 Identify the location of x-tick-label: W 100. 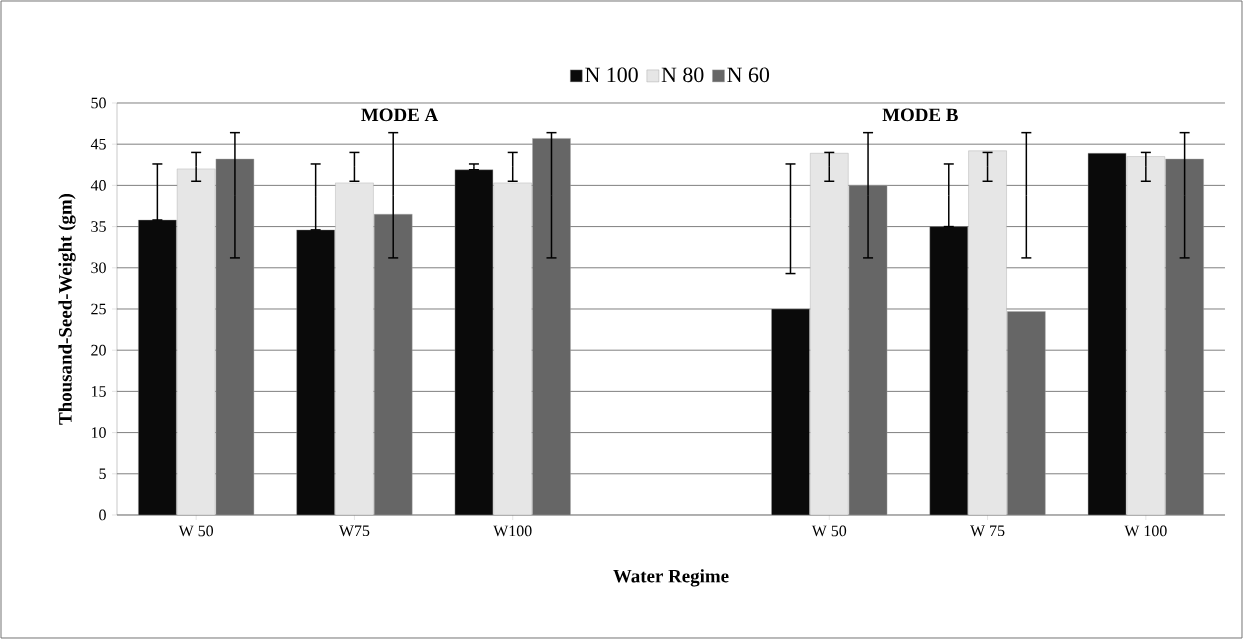
(1145, 531).